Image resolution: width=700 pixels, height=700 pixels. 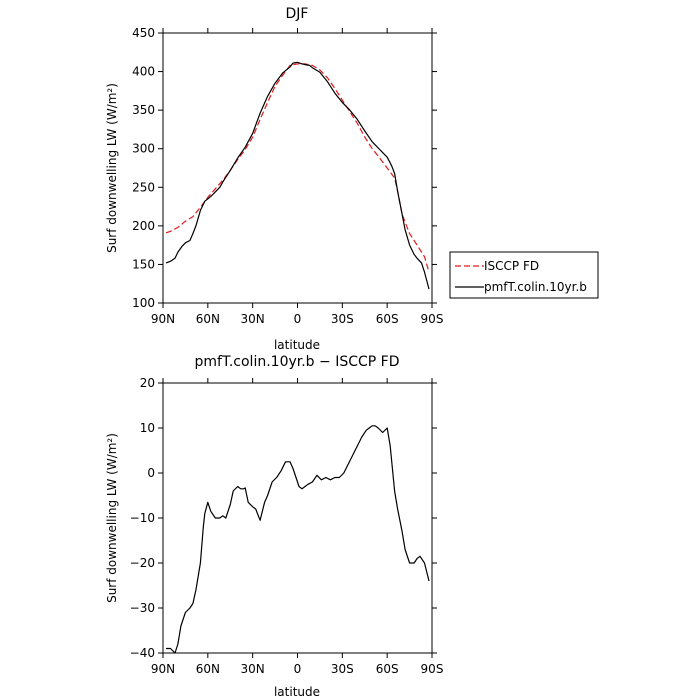 I want to click on bottom-y-tick-label: 0, so click(x=151, y=473).